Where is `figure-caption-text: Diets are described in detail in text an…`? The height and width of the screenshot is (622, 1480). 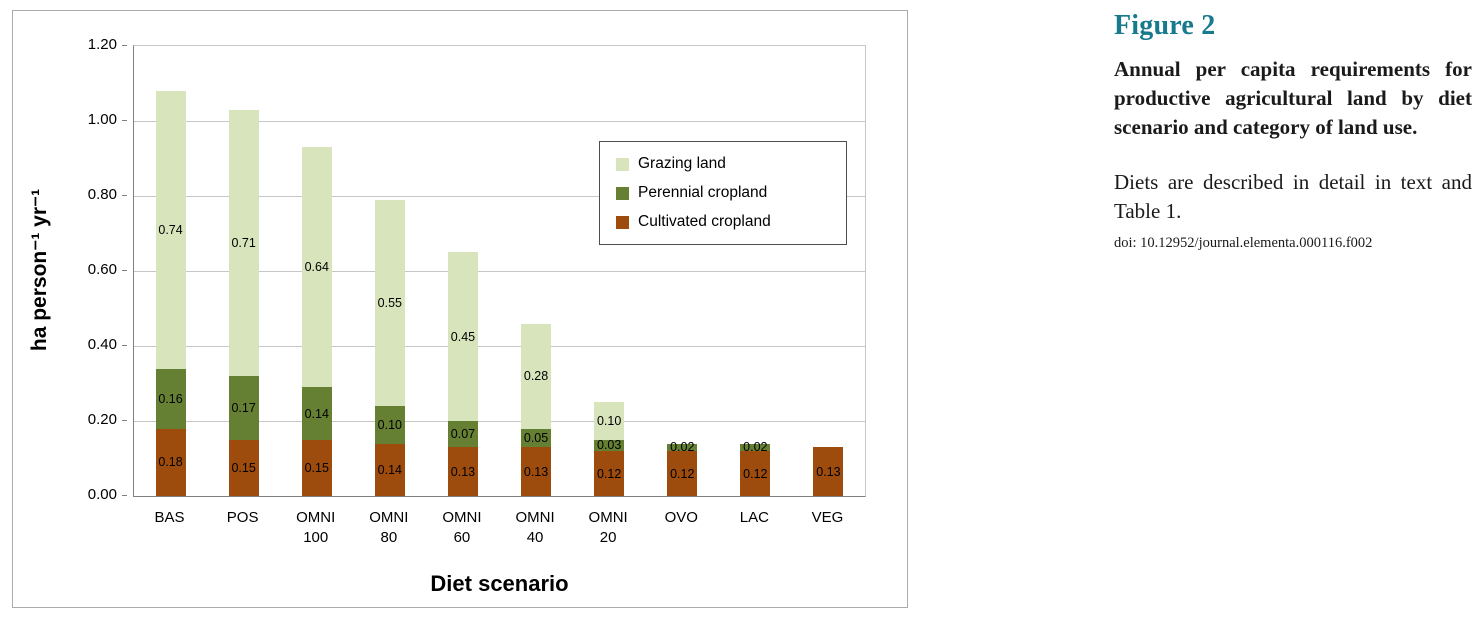 figure-caption-text: Diets are described in detail in text an… is located at coordinates (1293, 196).